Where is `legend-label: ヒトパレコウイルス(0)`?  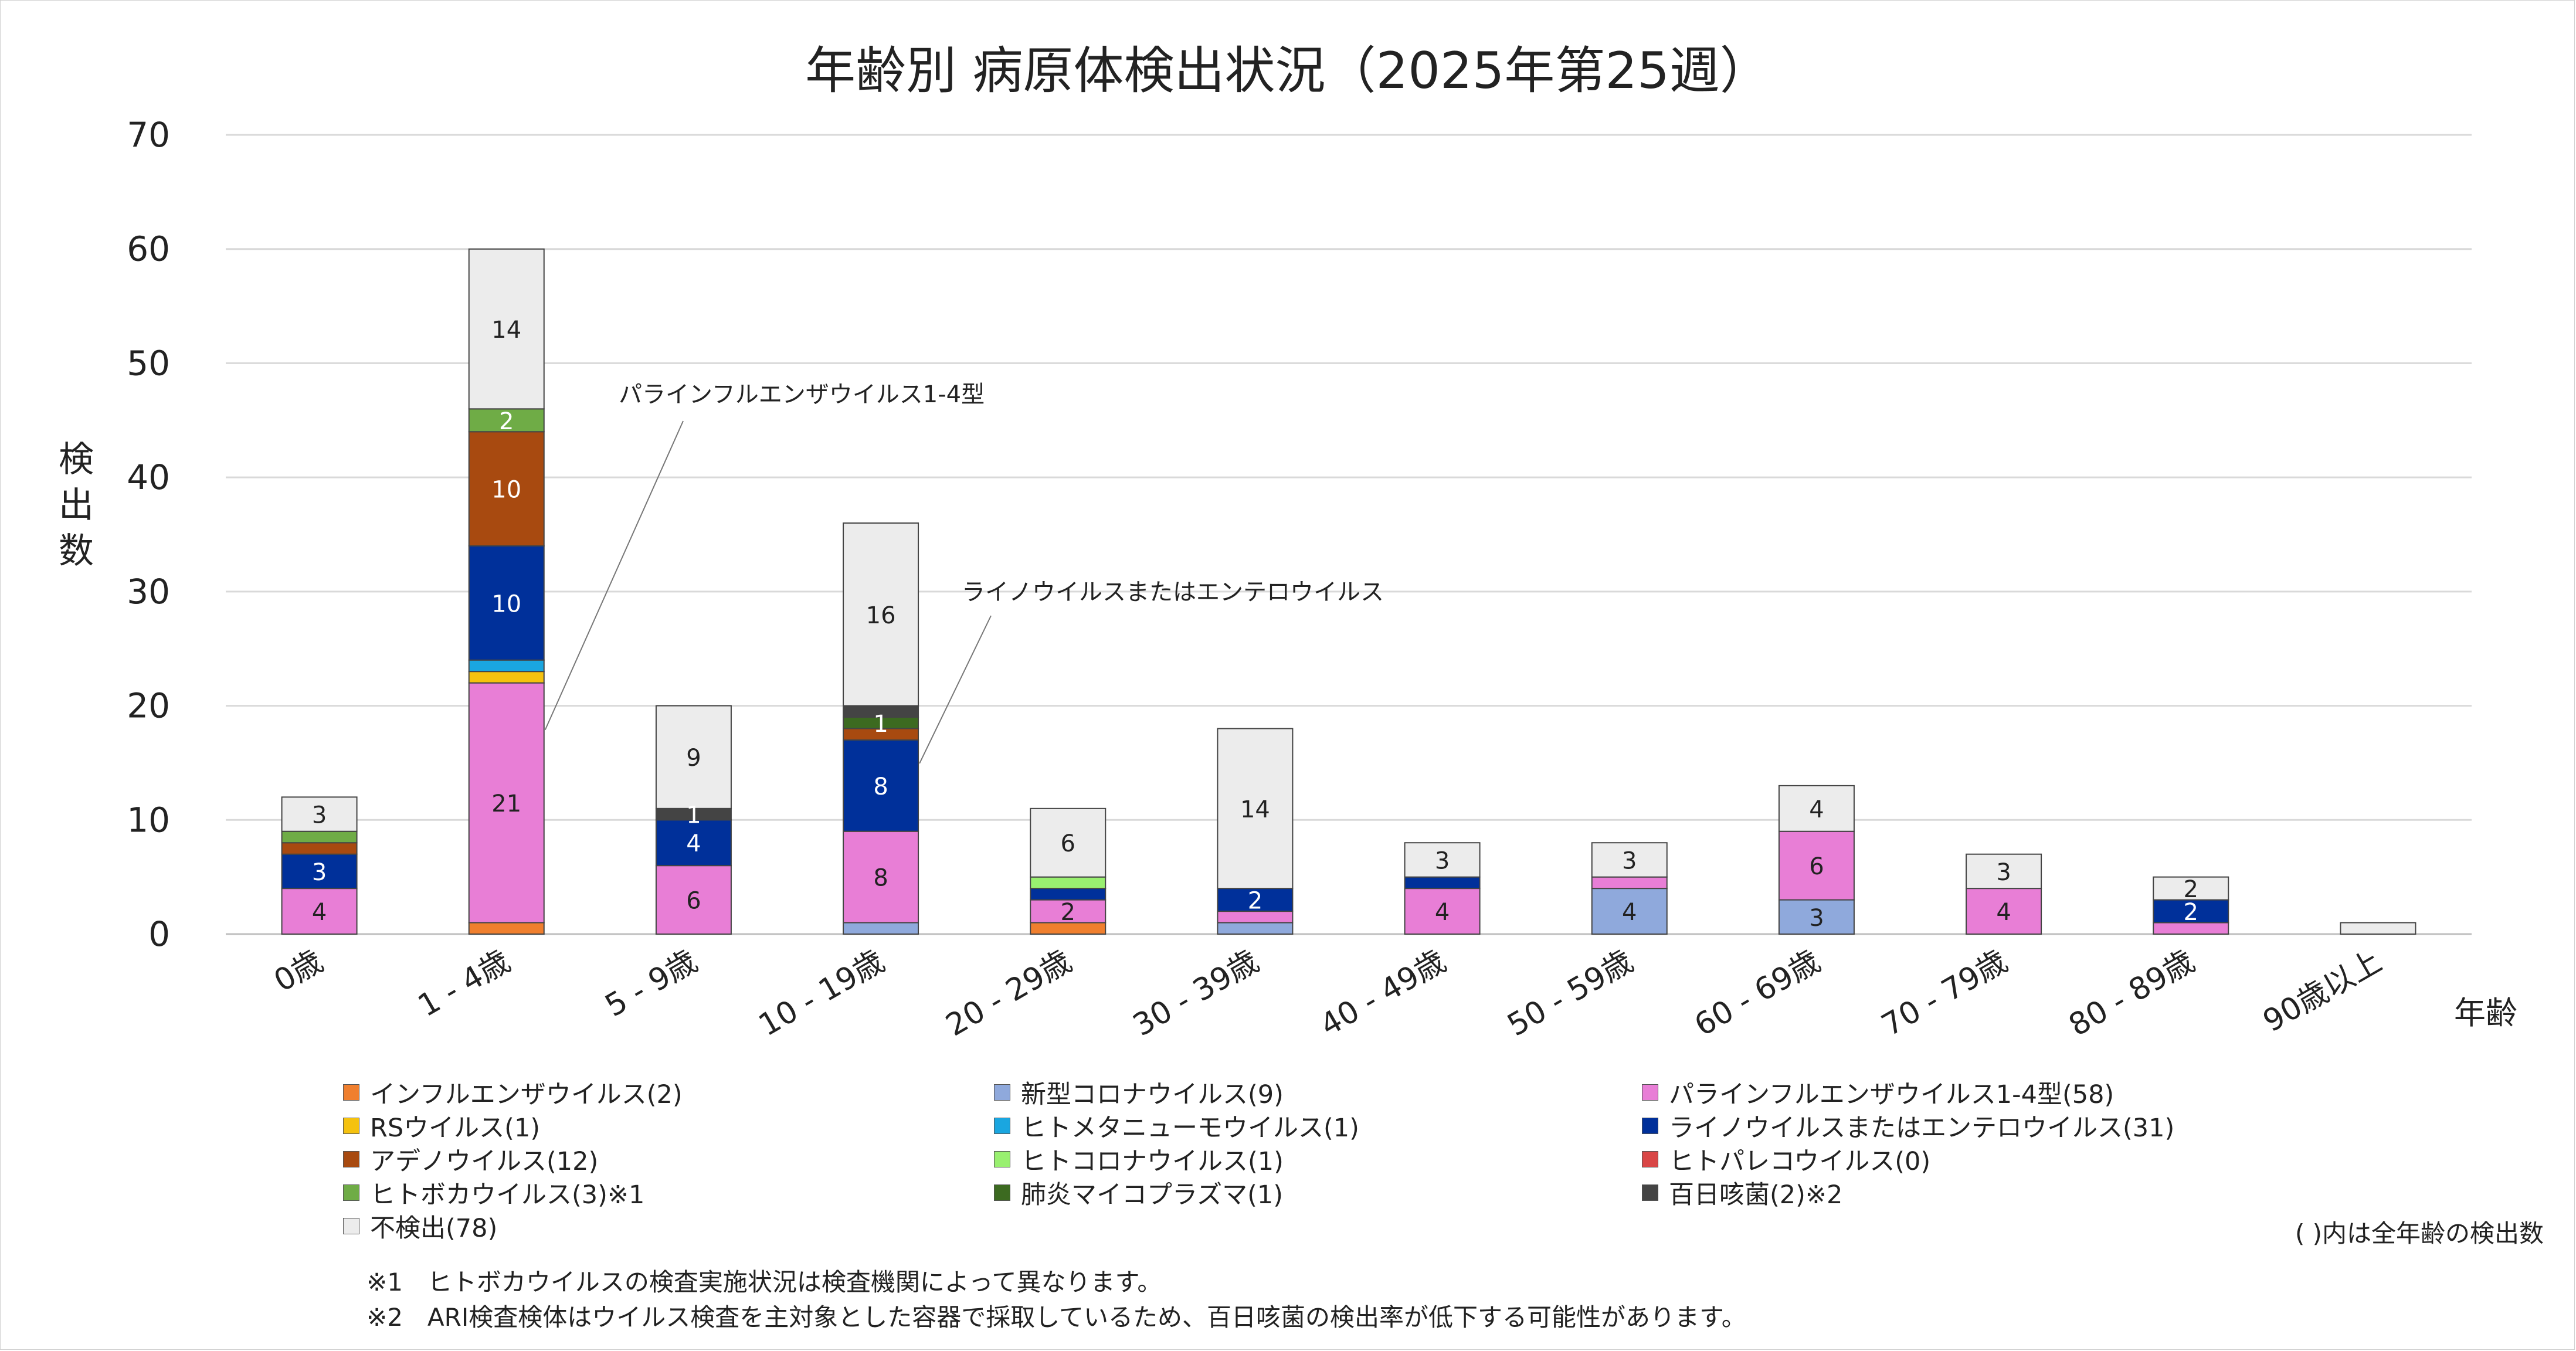
legend-label: ヒトパレコウイルス(0) is located at coordinates (1800, 1161).